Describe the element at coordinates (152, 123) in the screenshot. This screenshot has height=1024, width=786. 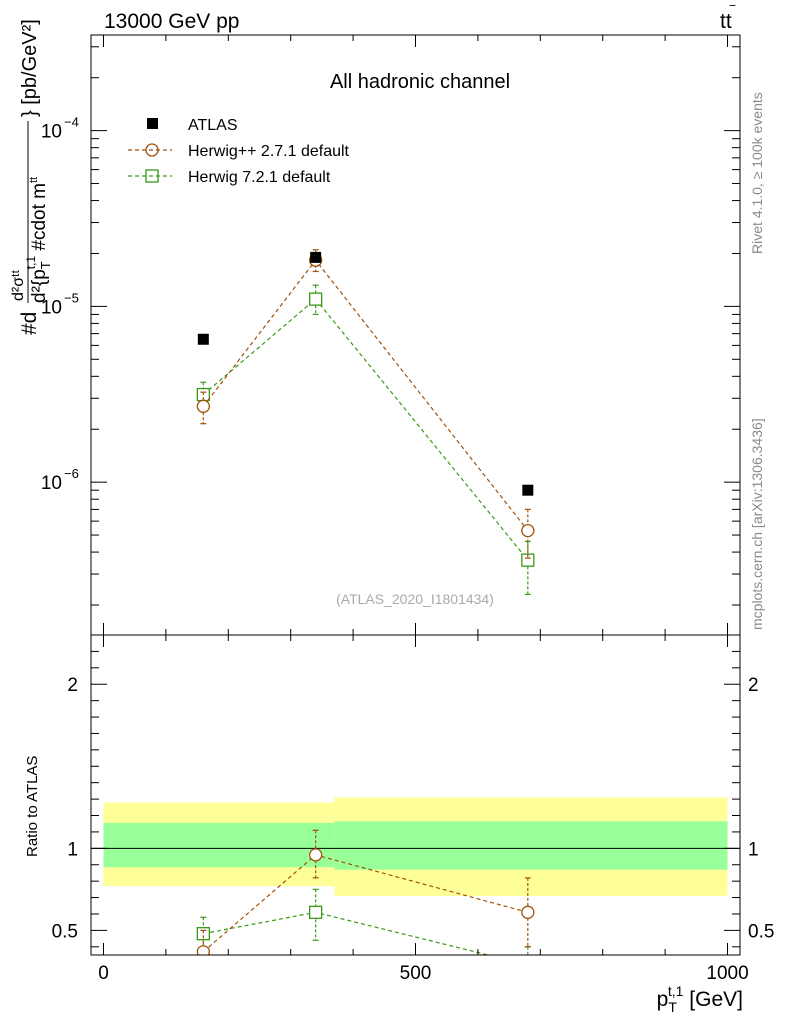
I see `legend-atlas-marker` at that location.